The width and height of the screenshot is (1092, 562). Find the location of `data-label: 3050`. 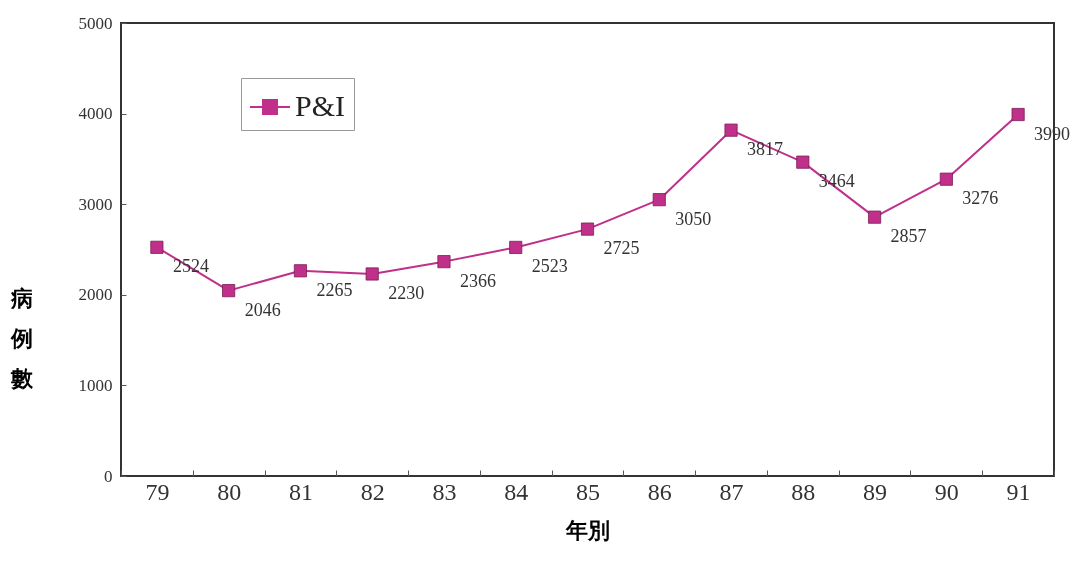

data-label: 3050 is located at coordinates (693, 218).